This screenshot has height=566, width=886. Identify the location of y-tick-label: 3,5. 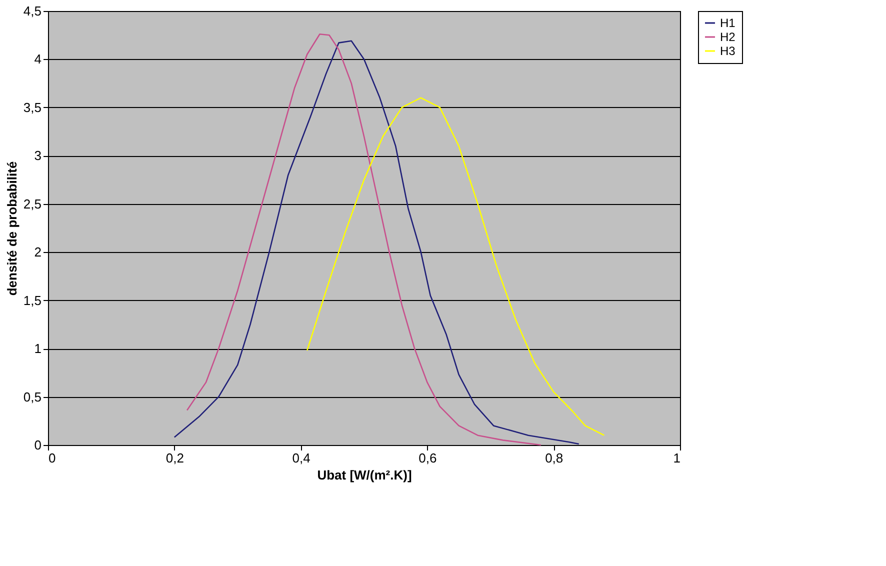
(32, 107).